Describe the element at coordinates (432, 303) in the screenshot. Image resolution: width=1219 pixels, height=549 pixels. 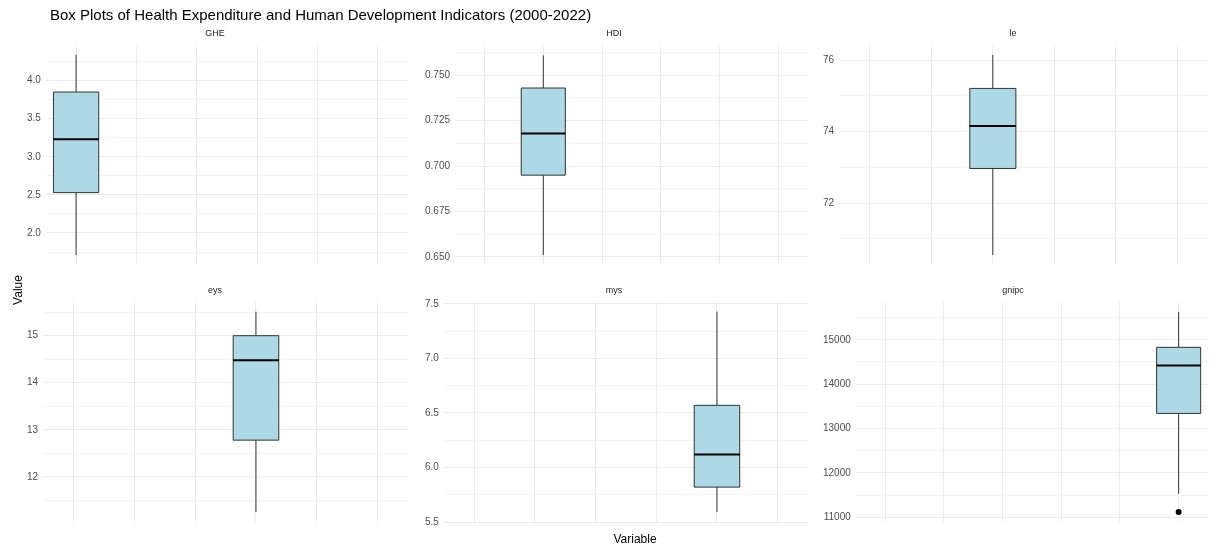
I see `y-tick-label: 7.5` at that location.